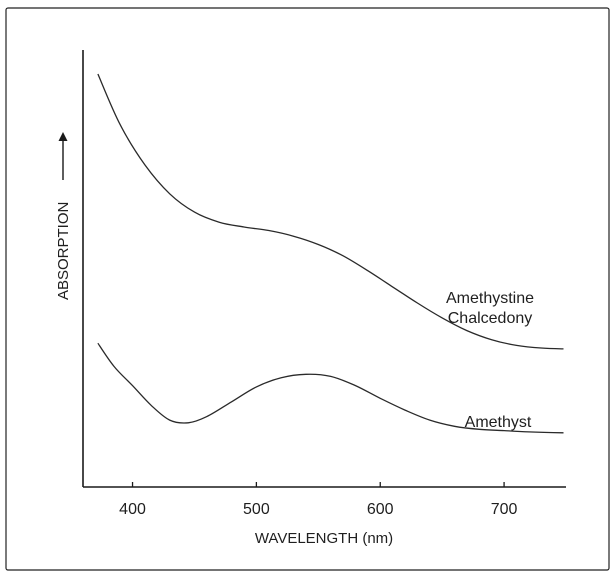 Image resolution: width=615 pixels, height=576 pixels. Describe the element at coordinates (324, 538) in the screenshot. I see `x-axis-label: WAVELENGTH (nm)` at that location.